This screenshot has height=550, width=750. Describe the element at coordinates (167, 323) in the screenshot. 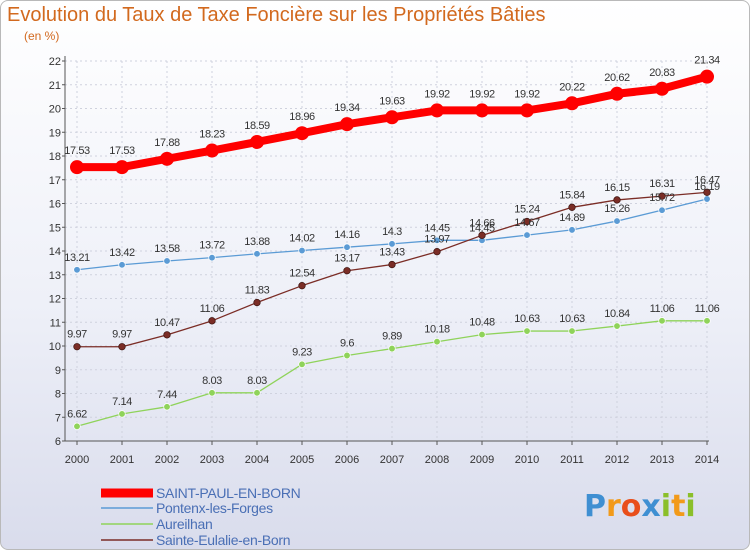

I see `data-label: 10.47` at that location.